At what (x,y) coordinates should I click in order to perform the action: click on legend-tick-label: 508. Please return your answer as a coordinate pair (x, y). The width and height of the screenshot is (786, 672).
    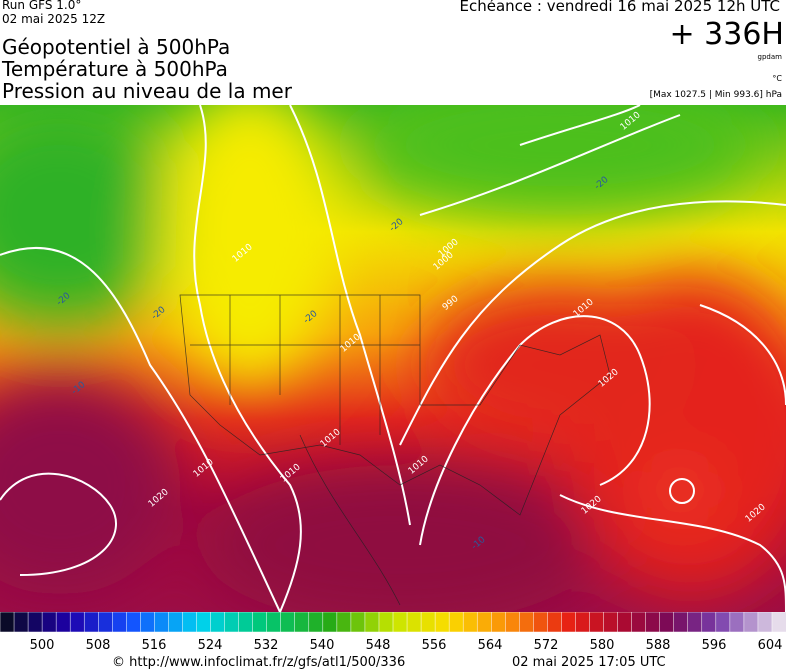
    Looking at the image, I should click on (98, 645).